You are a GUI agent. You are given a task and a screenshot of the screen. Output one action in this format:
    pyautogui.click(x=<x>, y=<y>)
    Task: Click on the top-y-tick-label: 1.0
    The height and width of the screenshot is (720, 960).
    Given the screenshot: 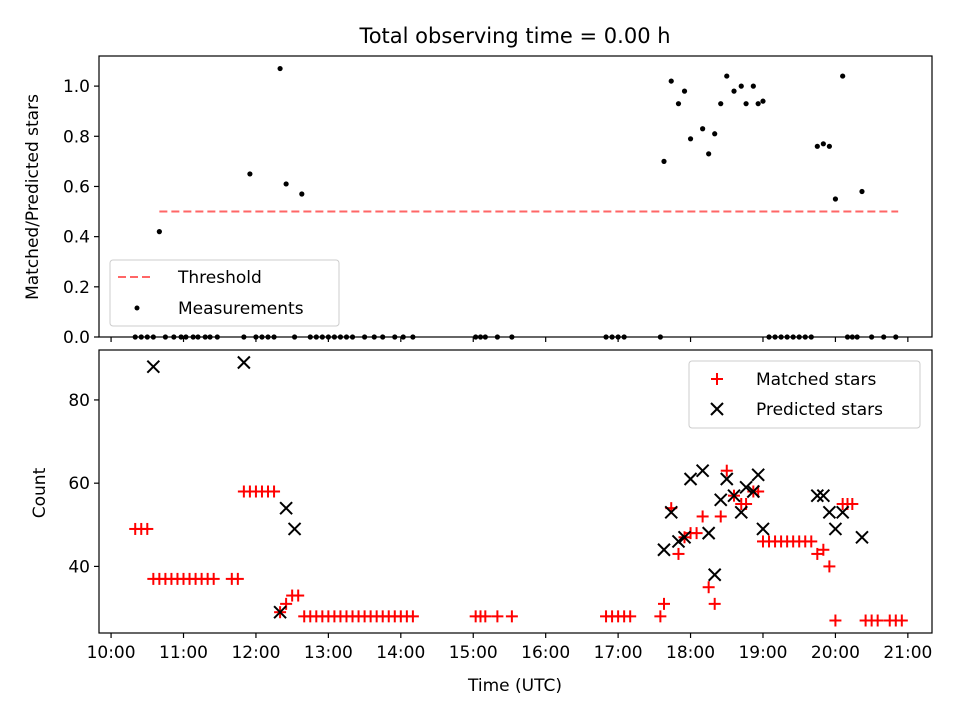 What is the action you would take?
    pyautogui.click(x=76, y=87)
    